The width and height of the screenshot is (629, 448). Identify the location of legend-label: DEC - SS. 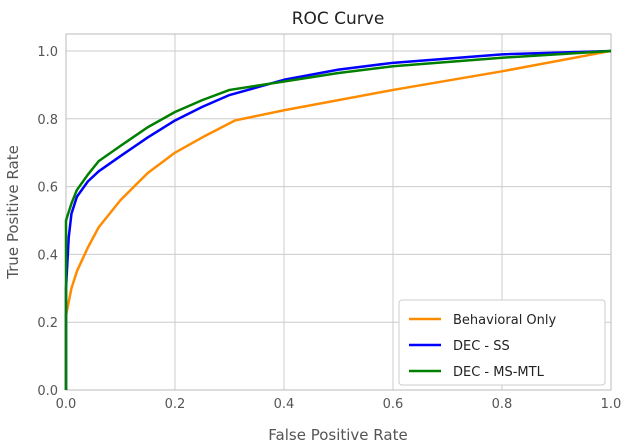
(481, 346).